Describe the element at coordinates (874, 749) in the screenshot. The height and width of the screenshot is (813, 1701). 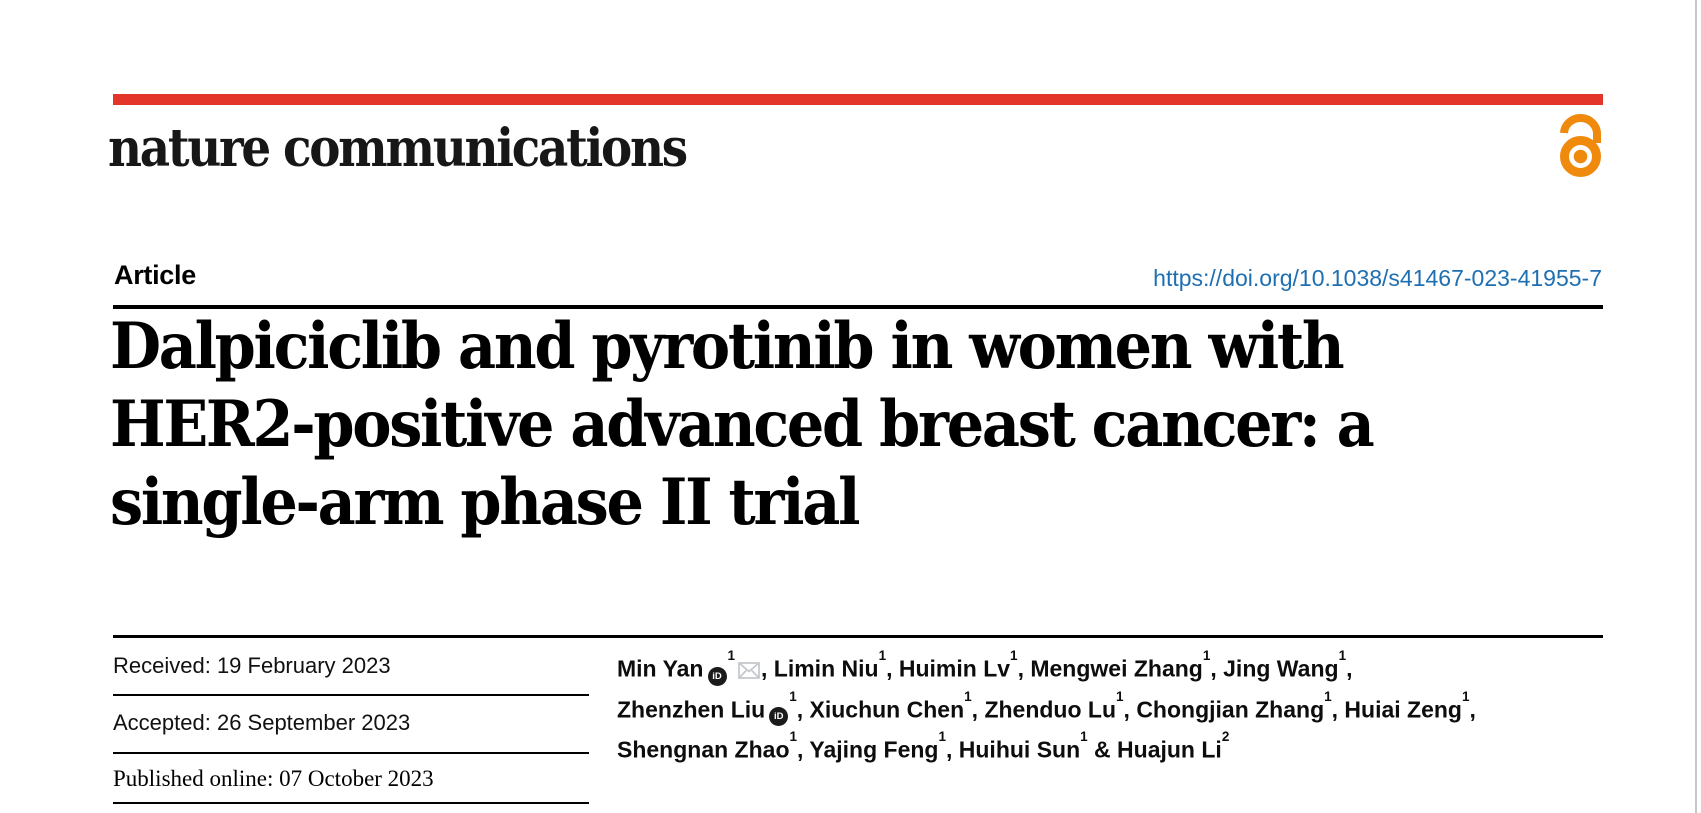
I see `author-name: Yajing Feng` at that location.